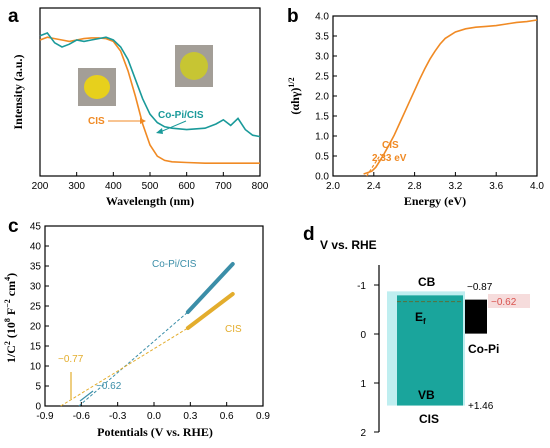 The width and height of the screenshot is (550, 448). Describe the element at coordinates (481, 406) in the screenshot. I see `vb-value: +1.46` at that location.